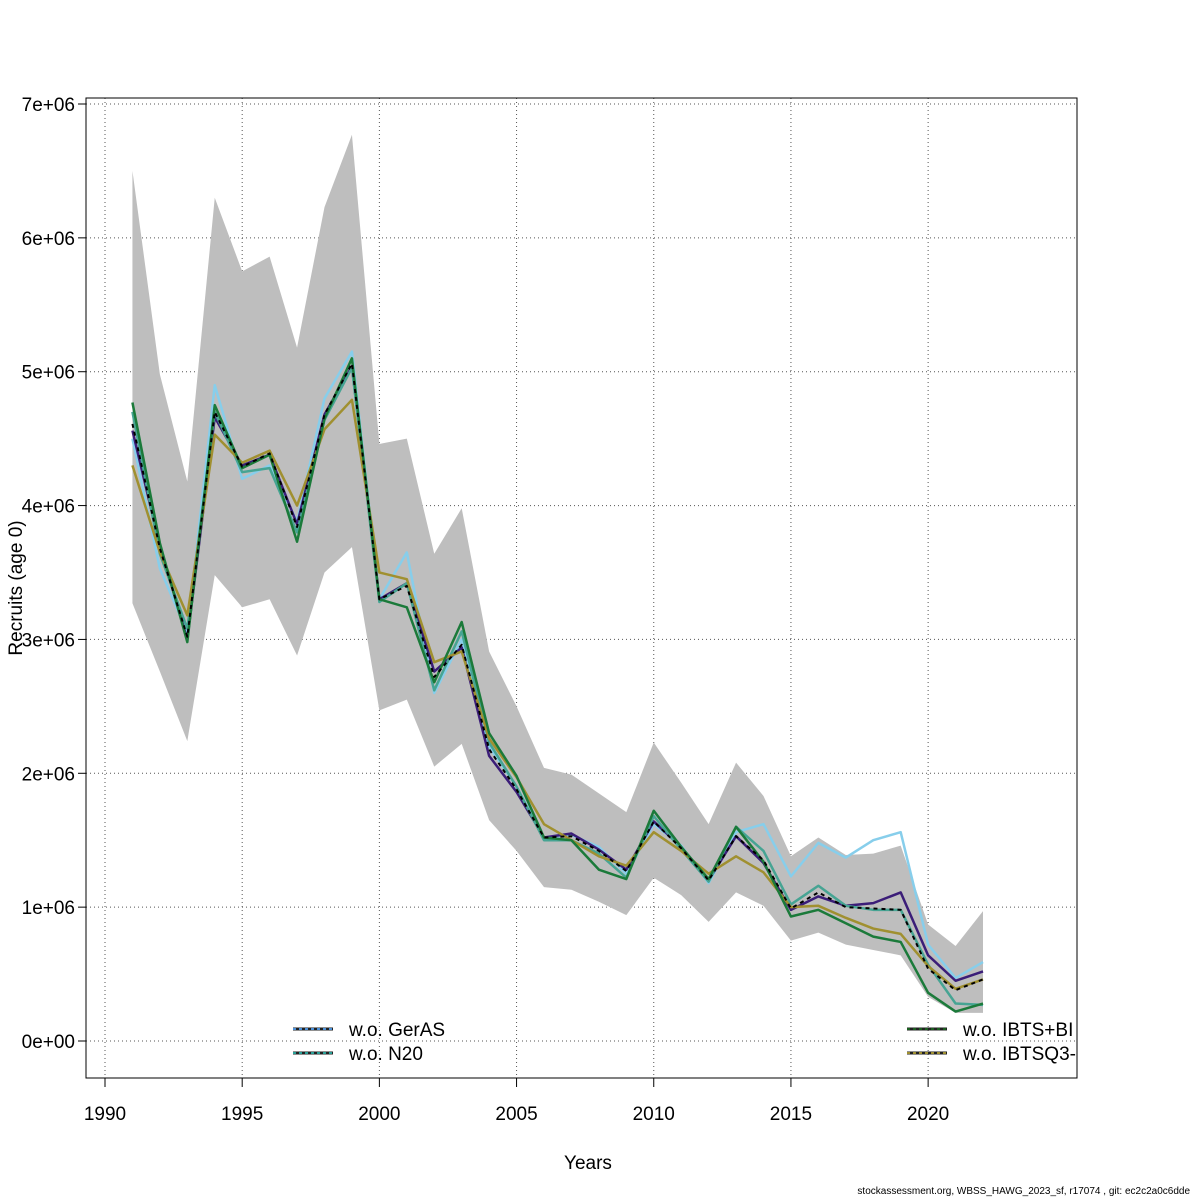 Image resolution: width=1200 pixels, height=1200 pixels. I want to click on legend-label: w.o. IBTS+BI, so click(1017, 1030).